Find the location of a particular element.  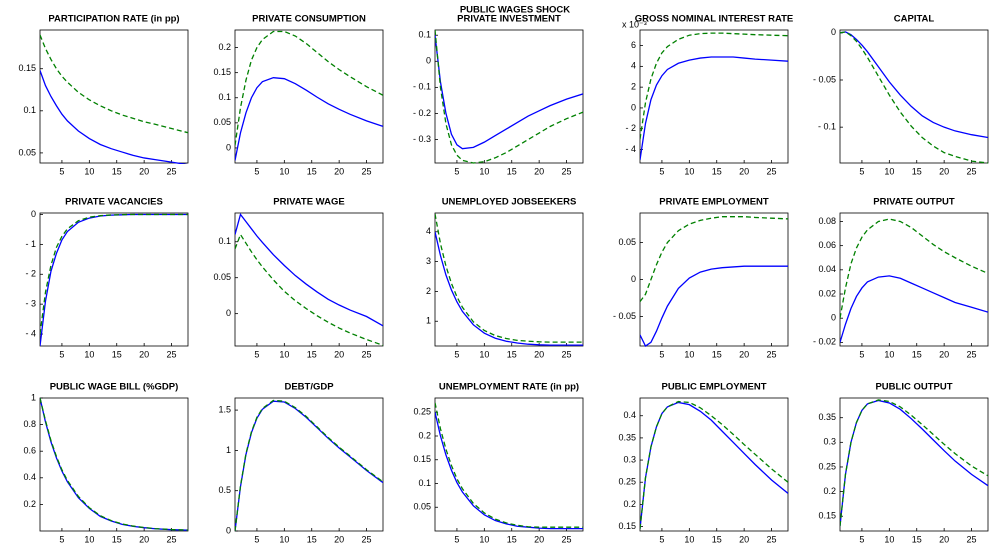

y-tick-label: 0.35 is located at coordinates (827, 417).